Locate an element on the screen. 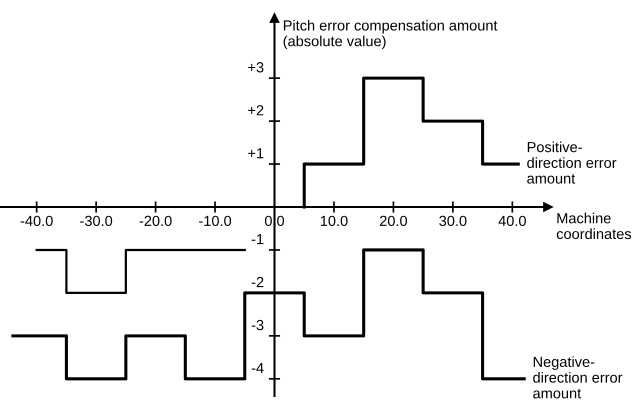  y-tick-label: +3 is located at coordinates (256, 67).